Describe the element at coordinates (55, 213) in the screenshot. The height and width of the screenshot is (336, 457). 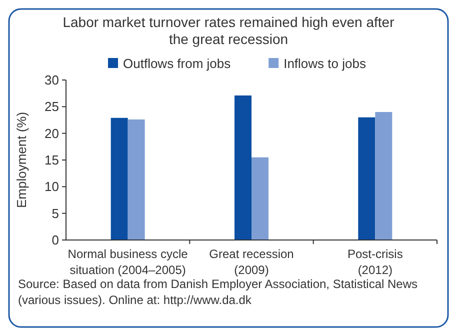
I see `y-tick-label: 5` at that location.